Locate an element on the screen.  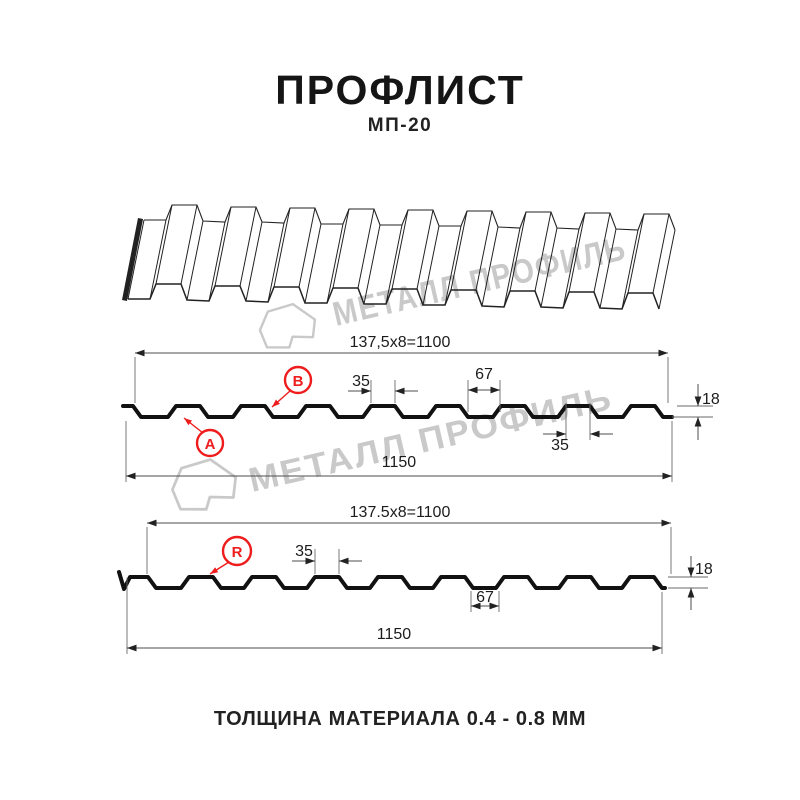
section-diagram-1: 137,5x8=1100 35 67 35 18 1150 B is located at coordinates (420, 408).